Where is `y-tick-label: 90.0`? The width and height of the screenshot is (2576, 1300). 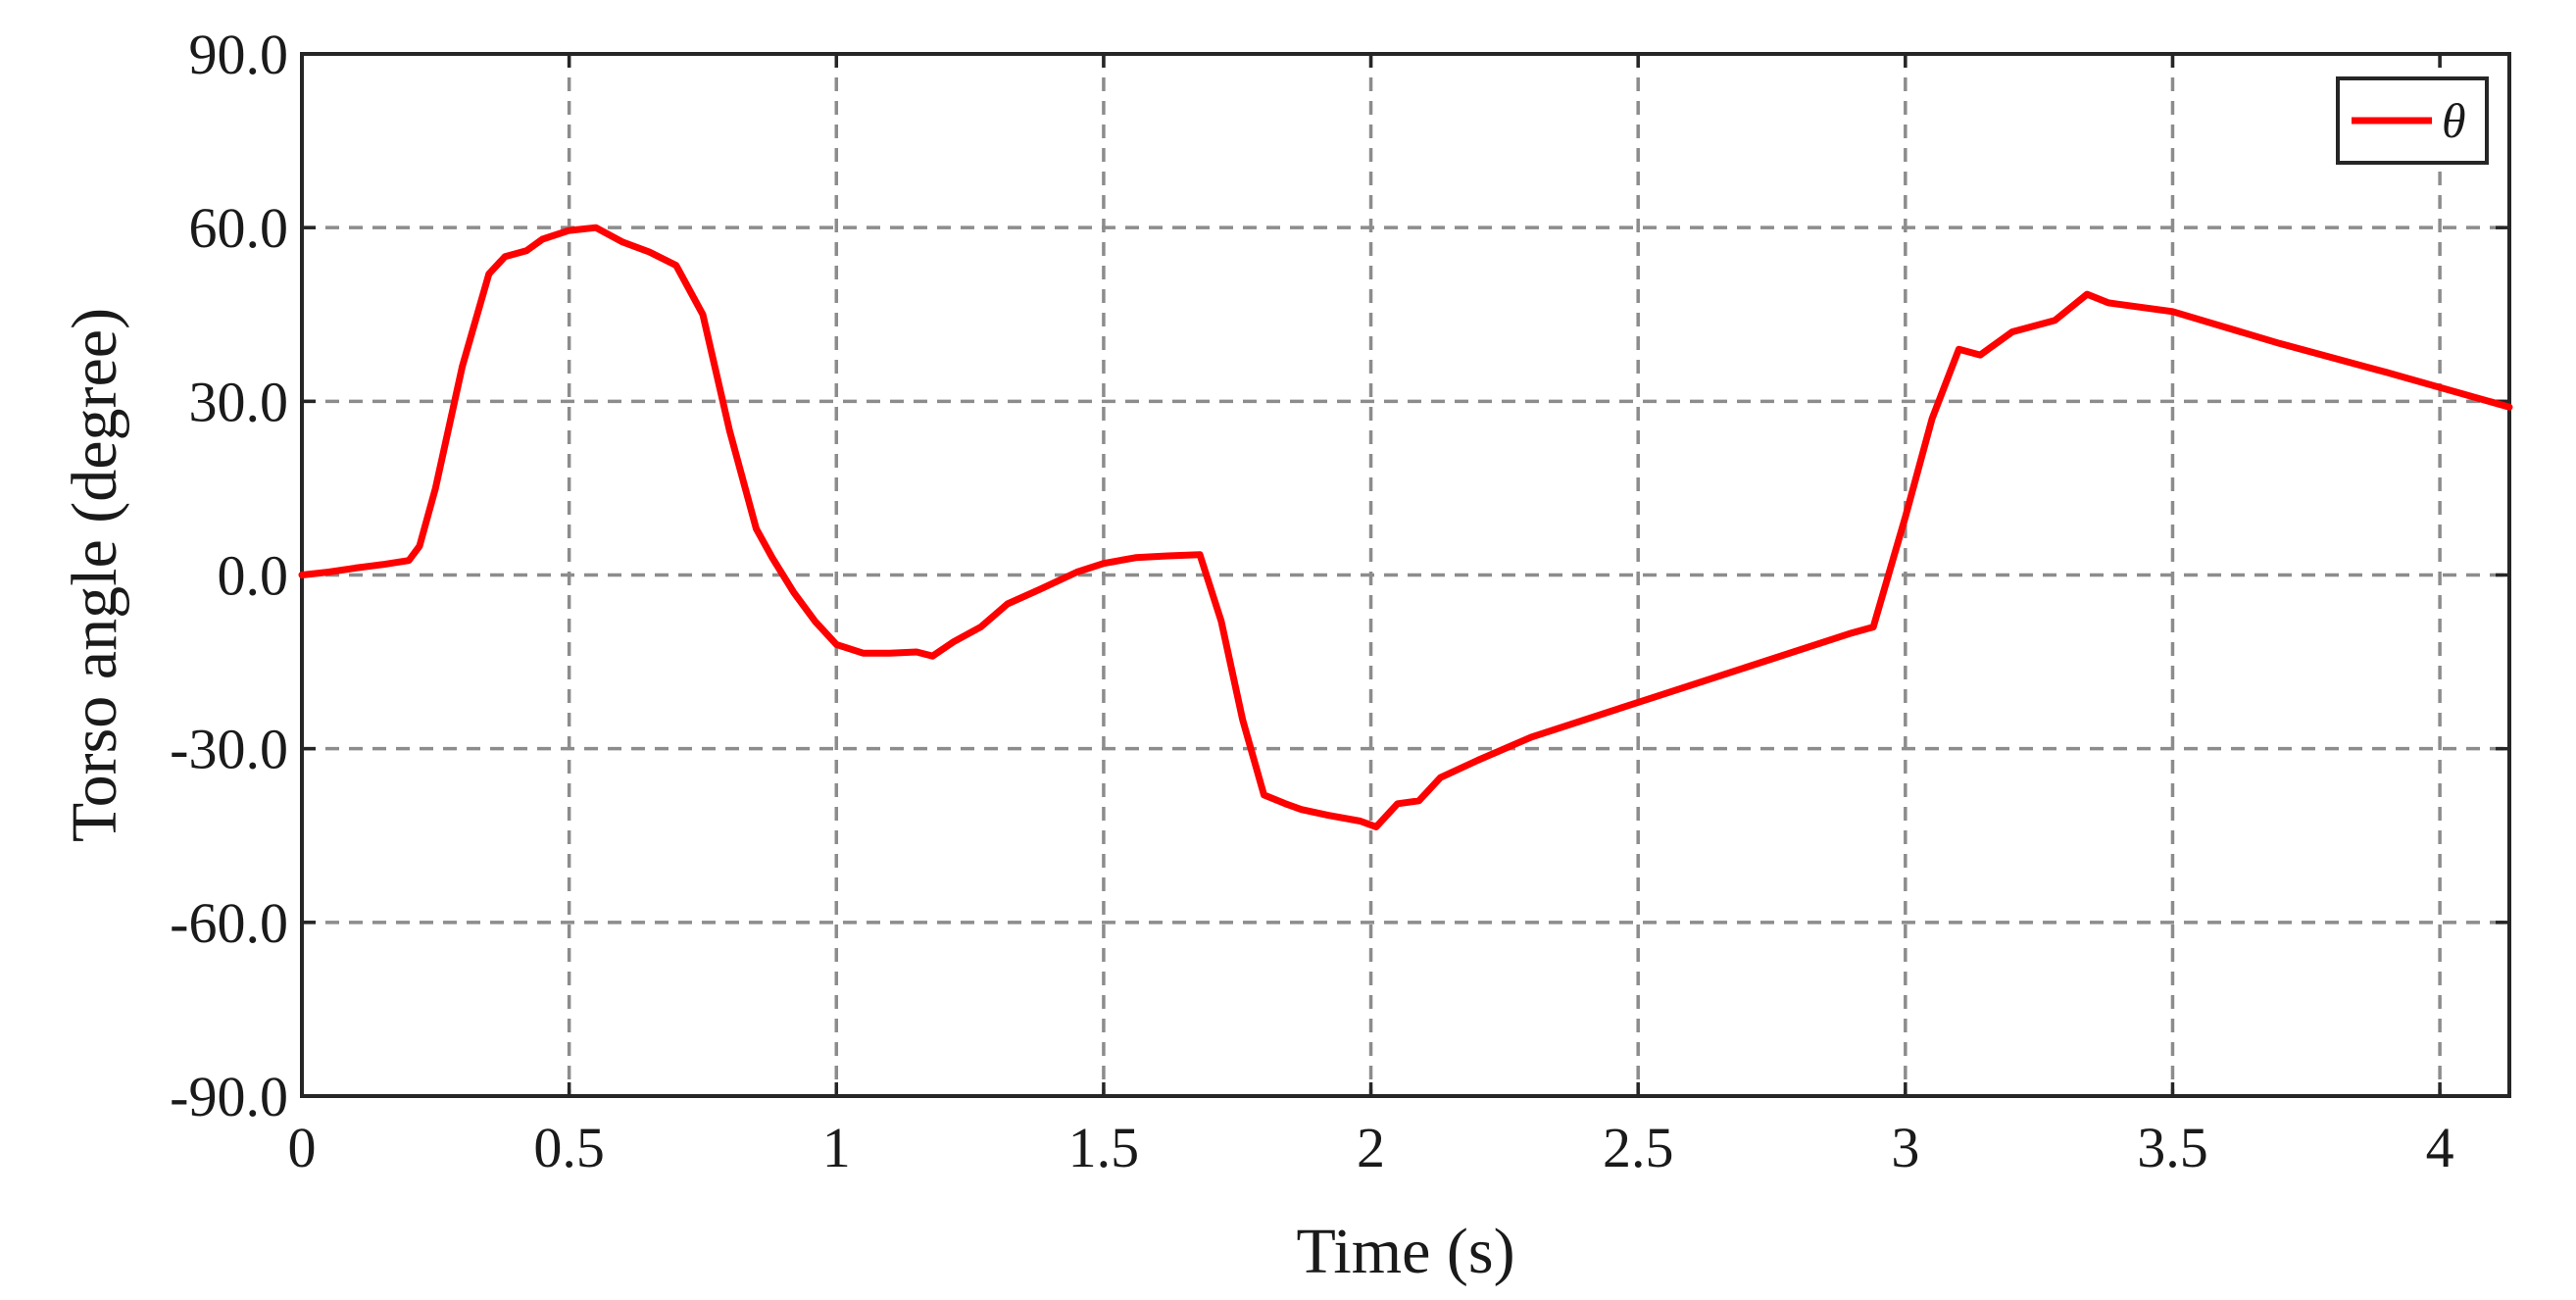 y-tick-label: 90.0 is located at coordinates (239, 54).